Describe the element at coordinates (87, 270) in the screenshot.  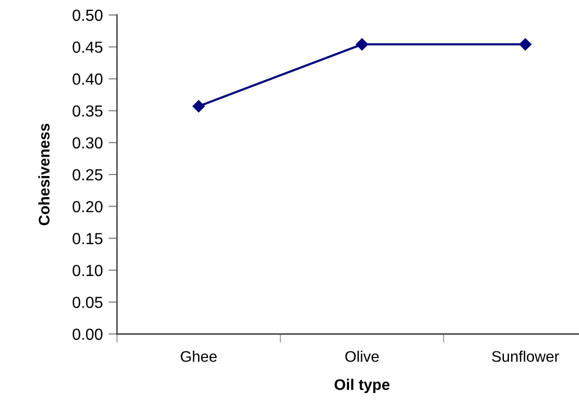
I see `y-tick-label: 0.10` at that location.